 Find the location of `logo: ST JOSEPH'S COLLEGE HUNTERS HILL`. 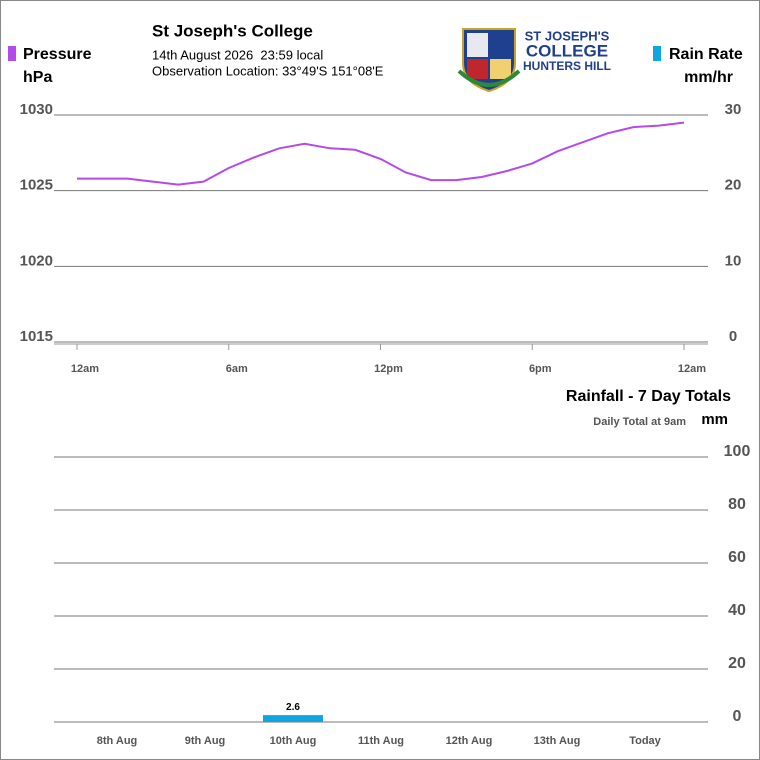

logo: ST JOSEPH'S COLLEGE HUNTERS HILL is located at coordinates (534, 60).